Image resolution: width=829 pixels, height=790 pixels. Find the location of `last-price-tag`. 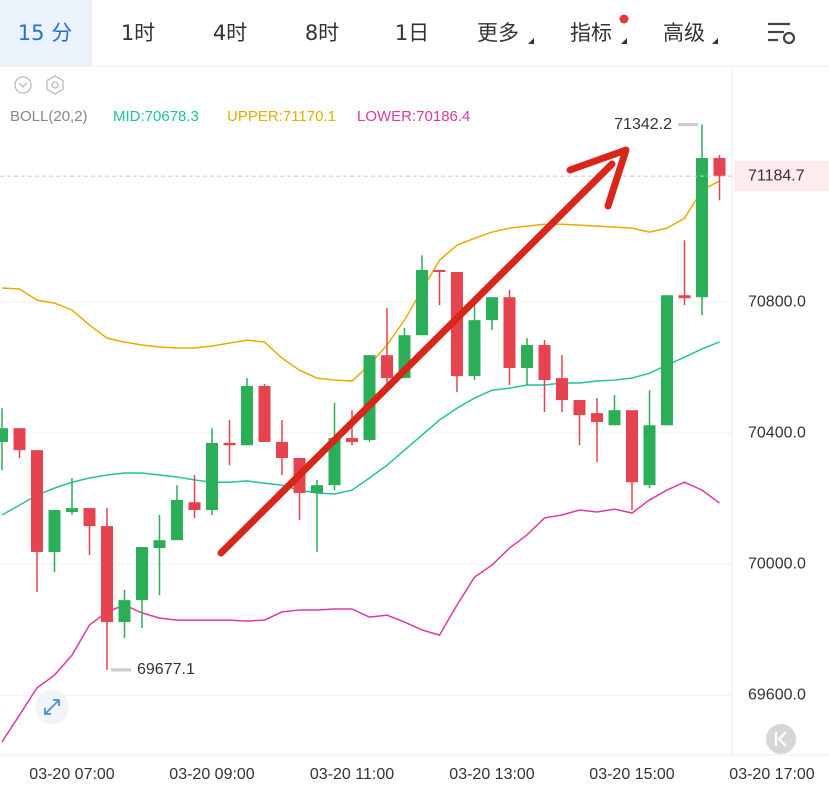

last-price-tag is located at coordinates (781, 176).